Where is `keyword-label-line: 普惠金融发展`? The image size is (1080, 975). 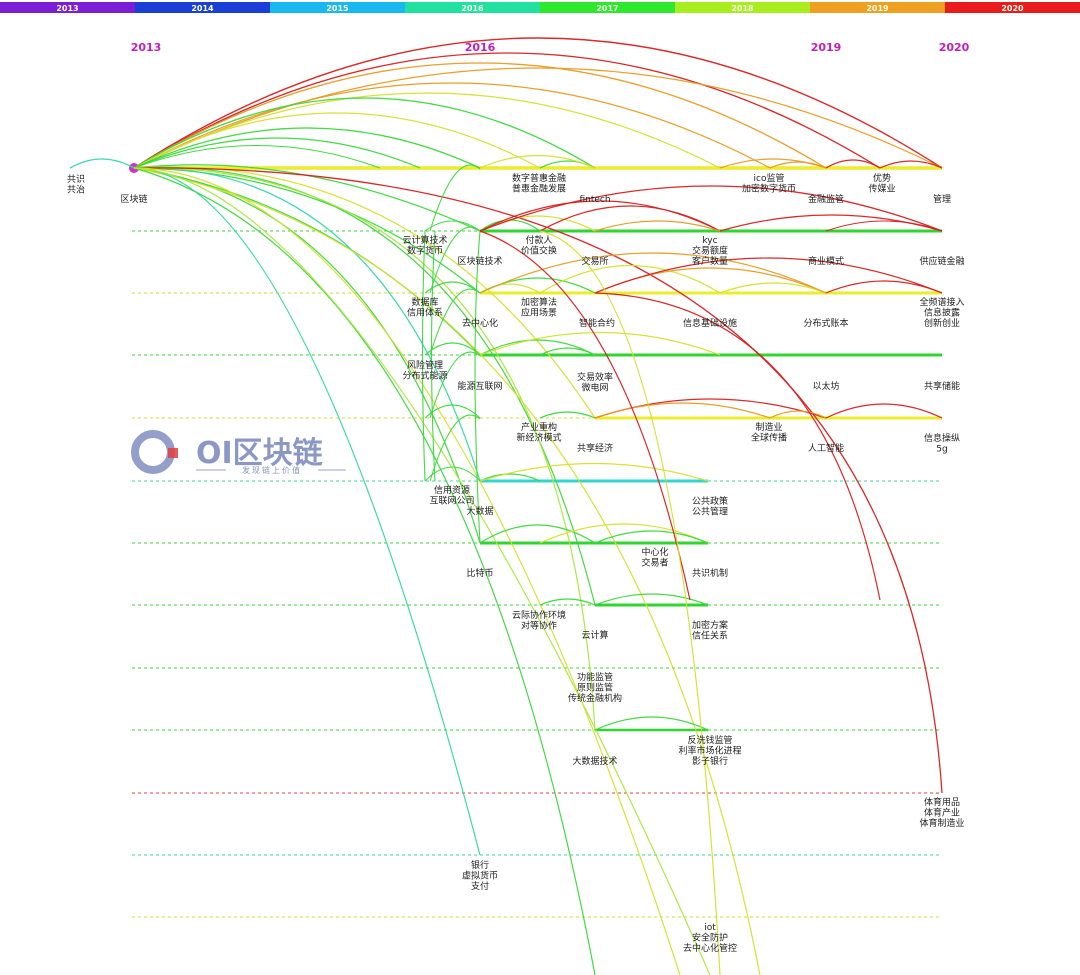
keyword-label-line: 普惠金融发展 is located at coordinates (539, 189).